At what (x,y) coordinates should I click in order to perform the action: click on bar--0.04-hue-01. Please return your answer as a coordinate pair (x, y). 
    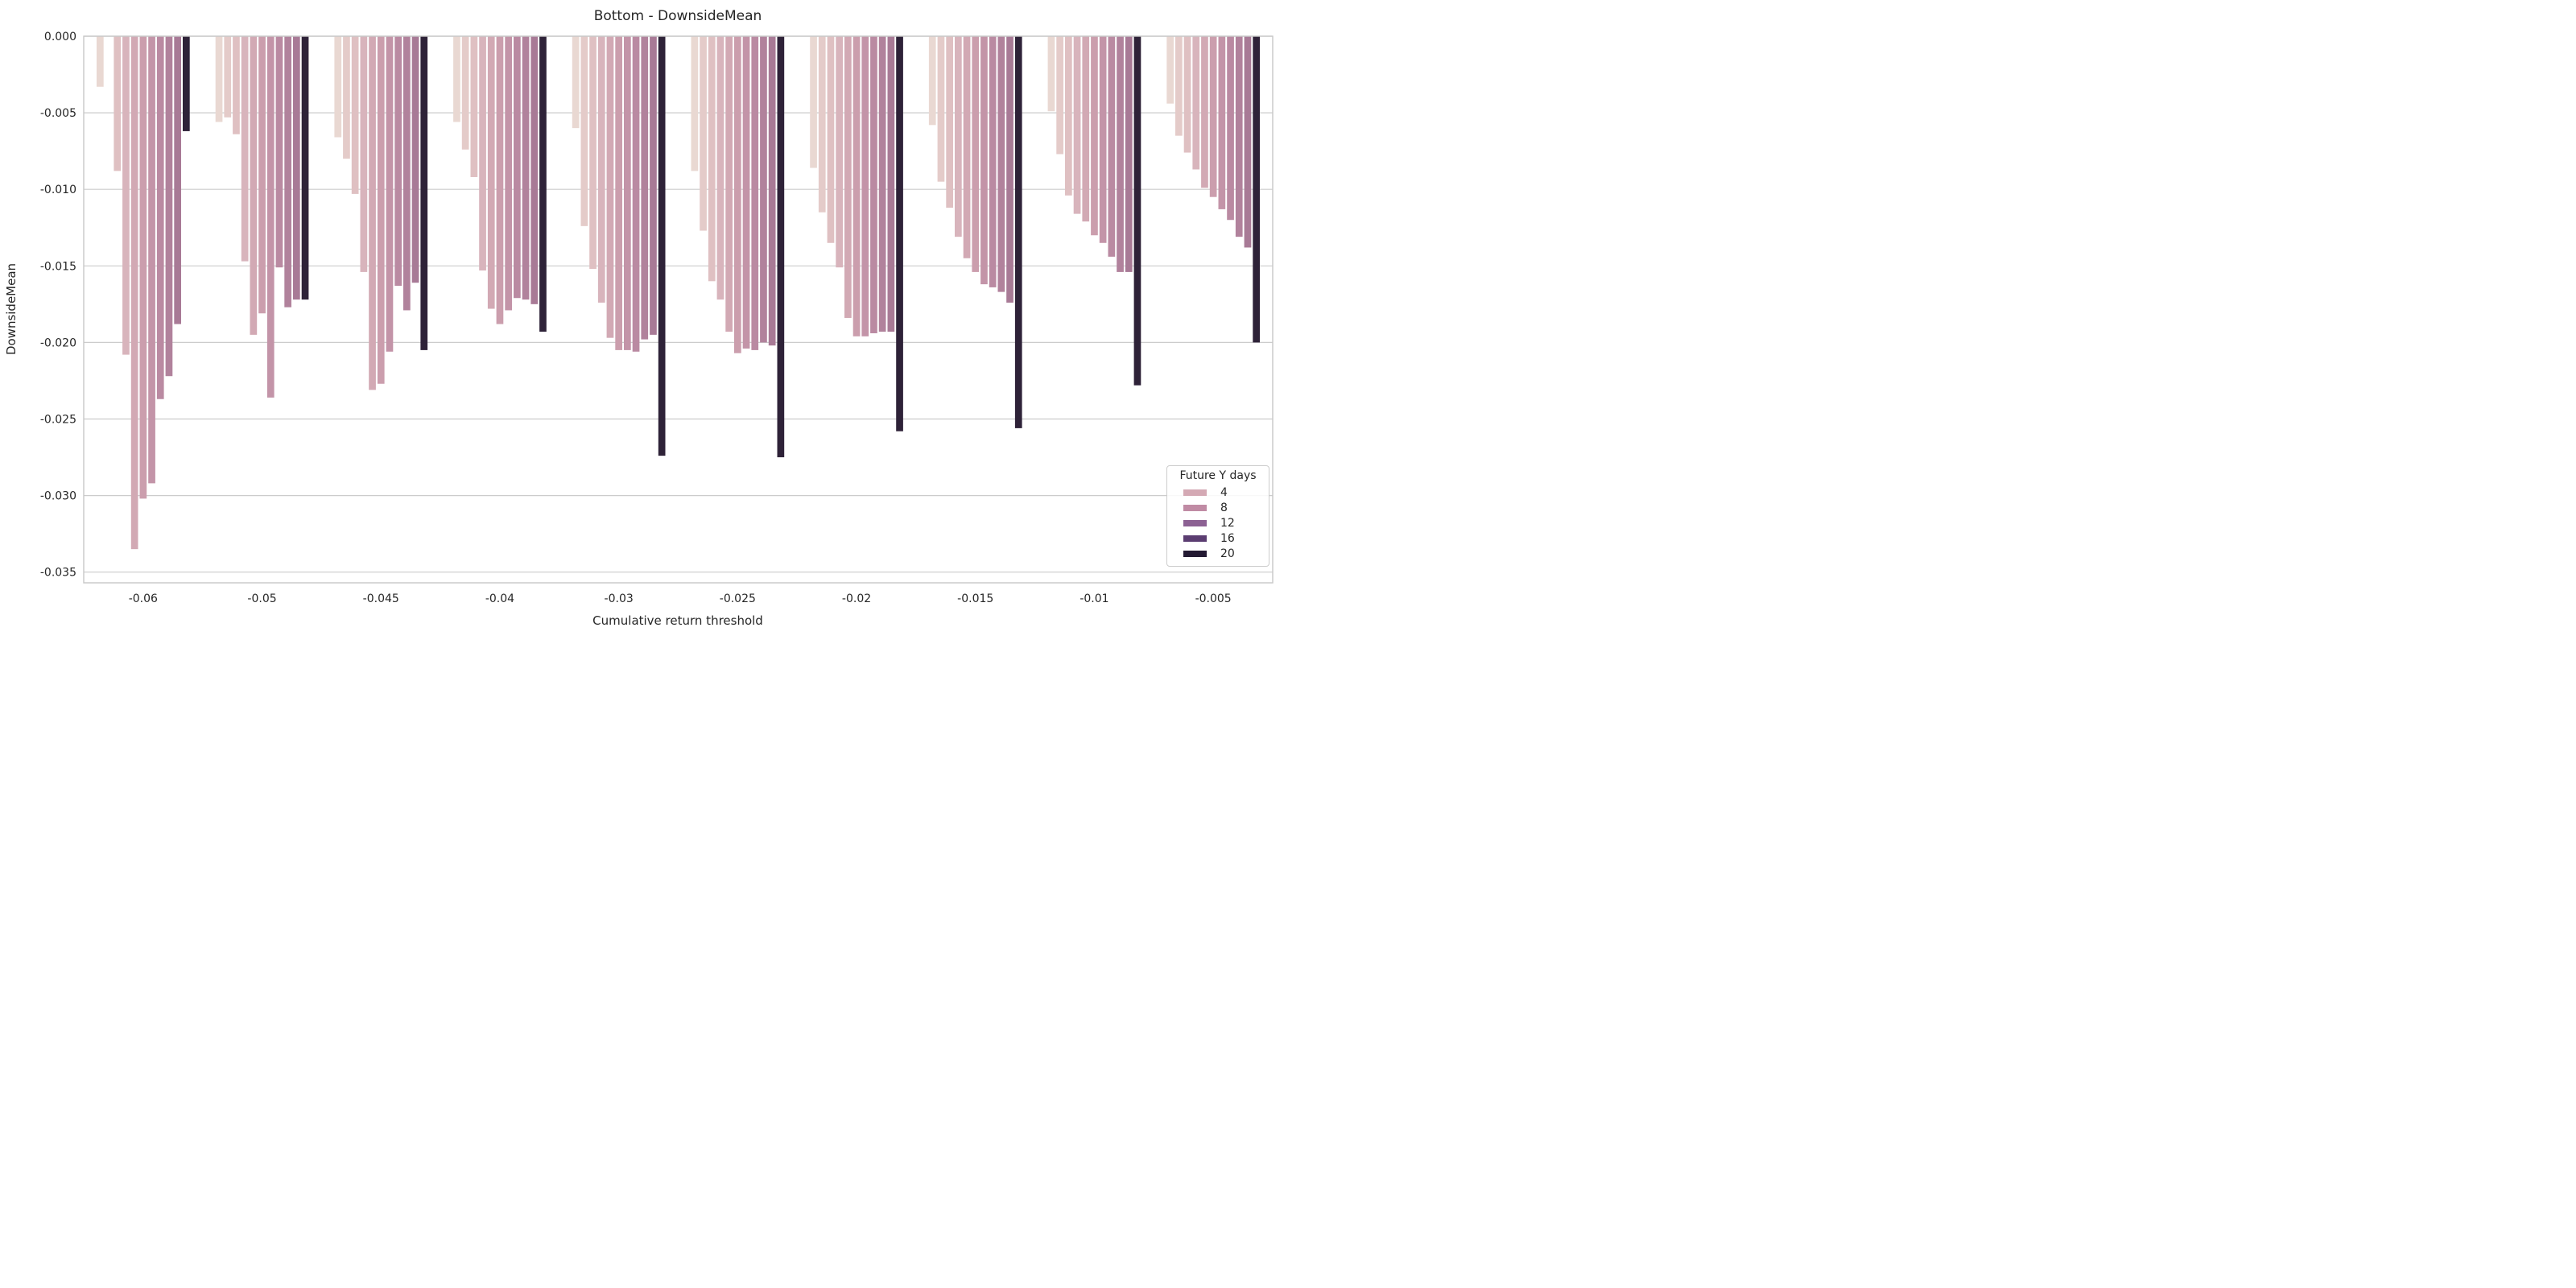
    Looking at the image, I should click on (456, 79).